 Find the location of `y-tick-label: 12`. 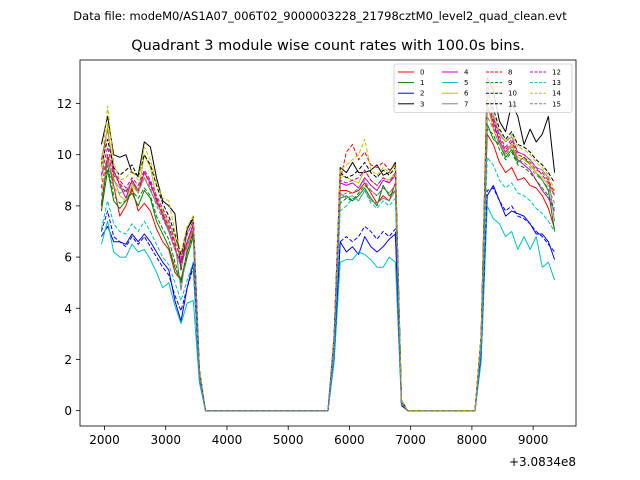

y-tick-label: 12 is located at coordinates (64, 104).